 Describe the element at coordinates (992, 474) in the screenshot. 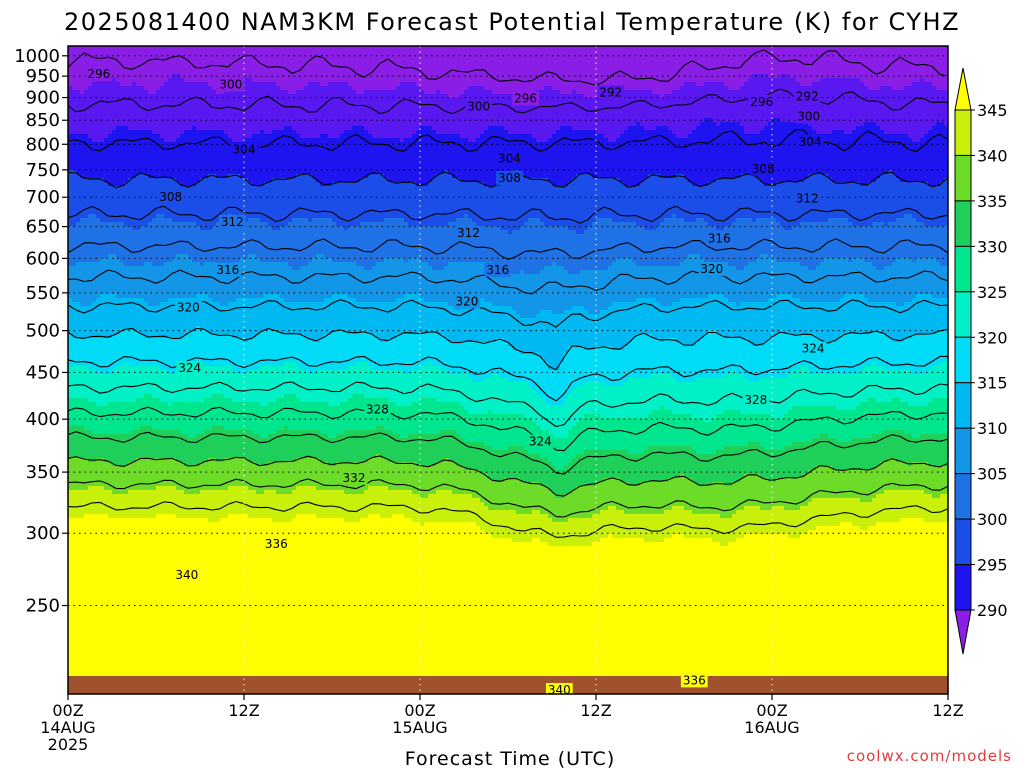

I see `colorbar-tick-305: 305` at that location.